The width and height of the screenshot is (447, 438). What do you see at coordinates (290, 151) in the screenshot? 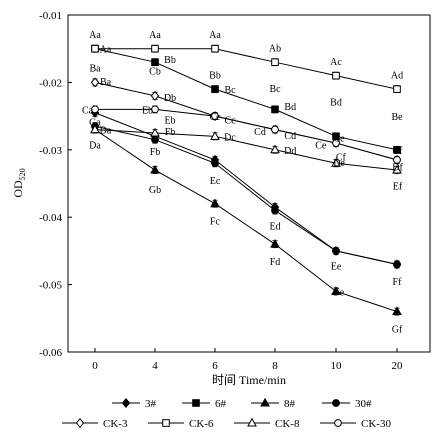
I see `point-label: Dd` at bounding box center [290, 151].